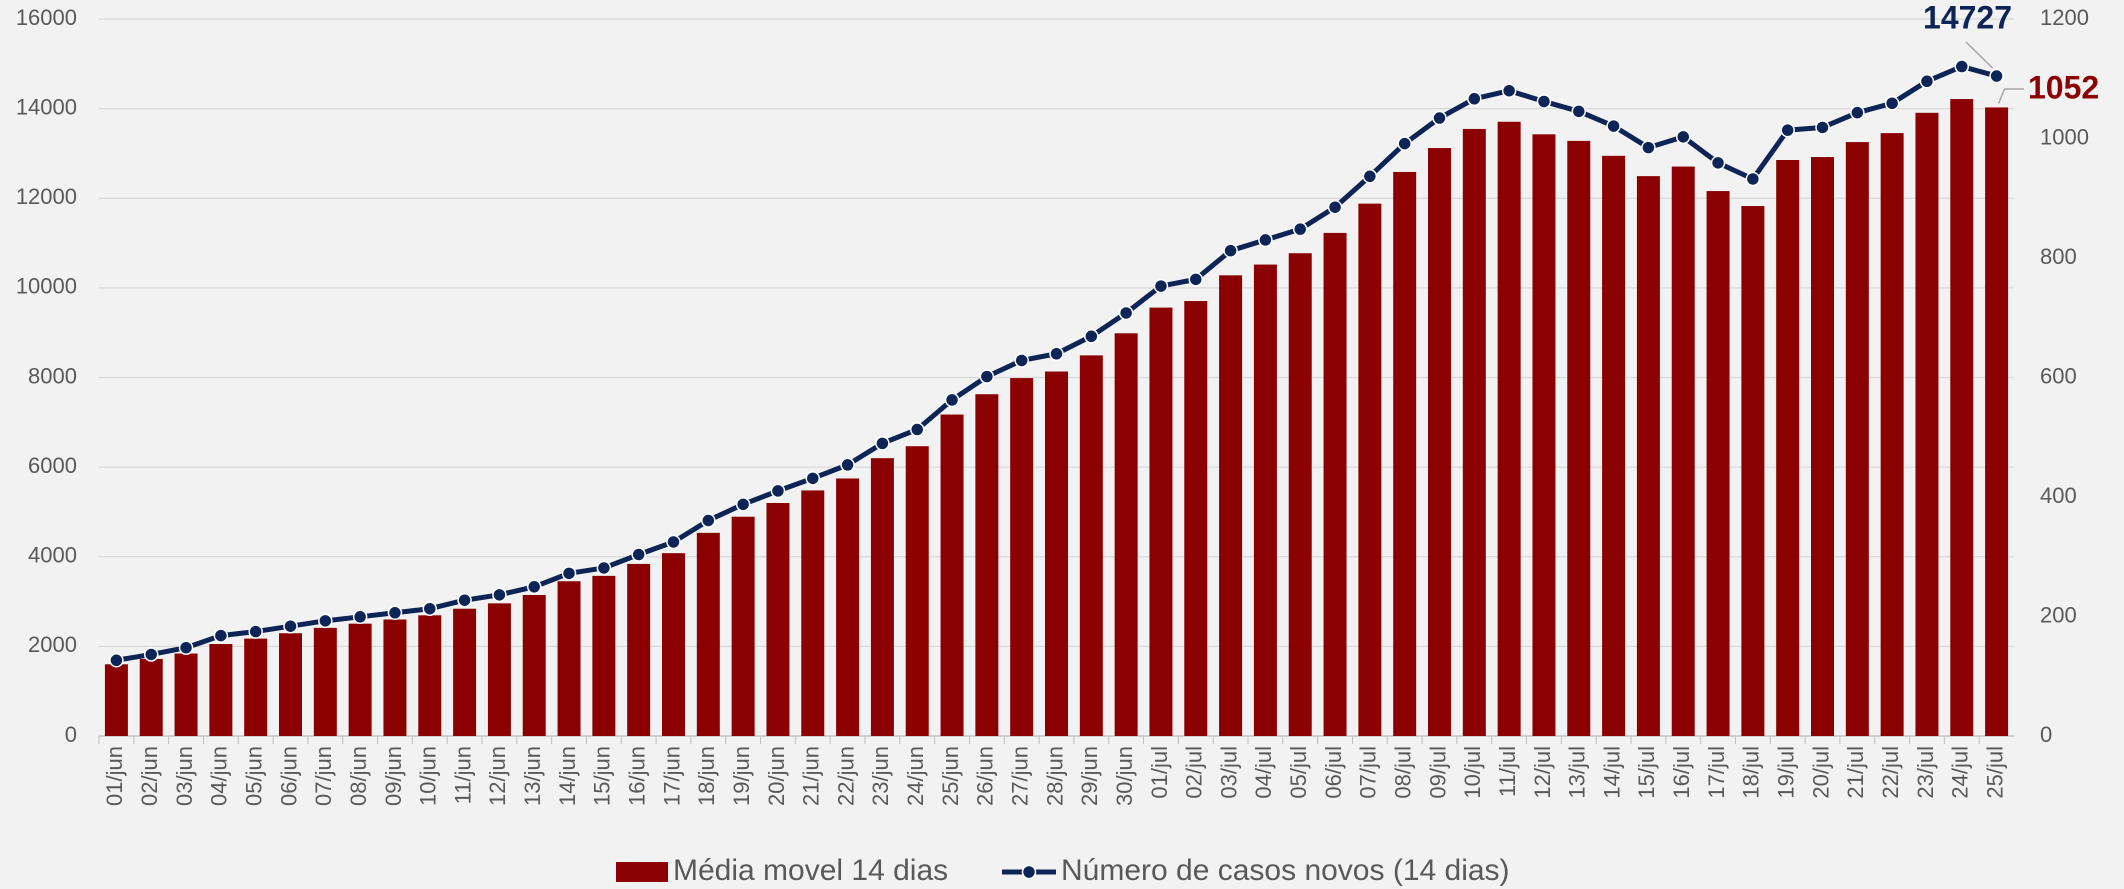 The image size is (2124, 889). I want to click on data-label: 1052, so click(2063, 87).